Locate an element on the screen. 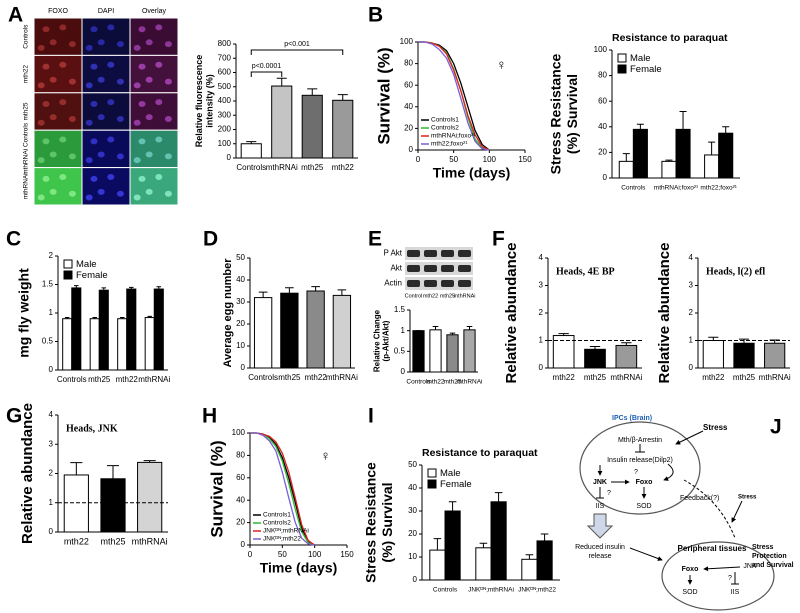 The height and width of the screenshot is (613, 800). y-axis-label: Stress Resistance is located at coordinates (371, 522).